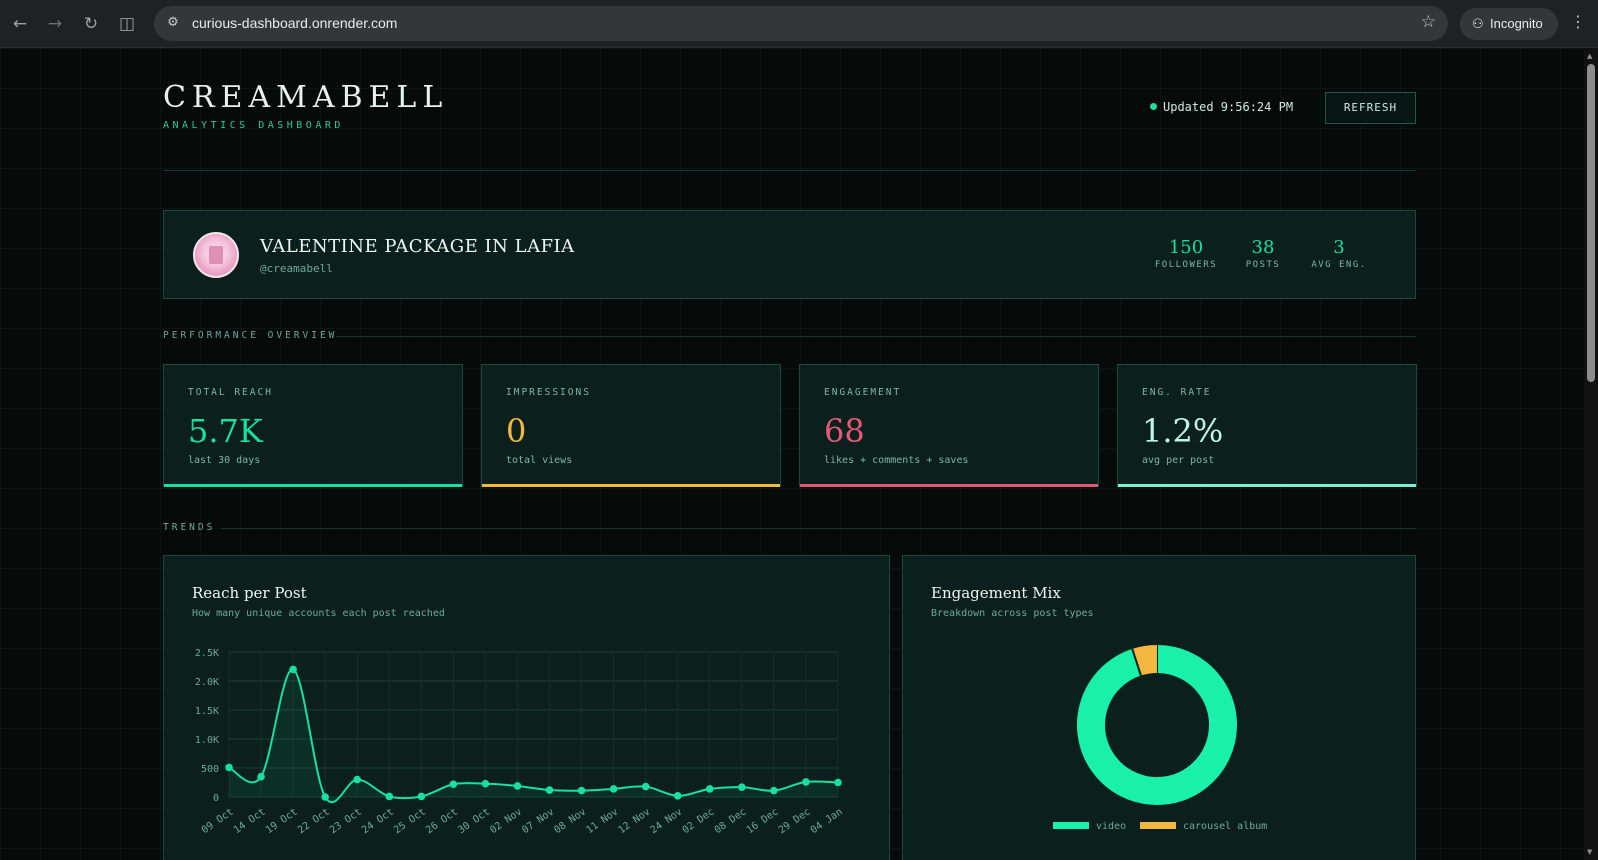 The image size is (1598, 860). What do you see at coordinates (1591, 454) in the screenshot?
I see `page-scrollbar: ▲ ▼` at bounding box center [1591, 454].